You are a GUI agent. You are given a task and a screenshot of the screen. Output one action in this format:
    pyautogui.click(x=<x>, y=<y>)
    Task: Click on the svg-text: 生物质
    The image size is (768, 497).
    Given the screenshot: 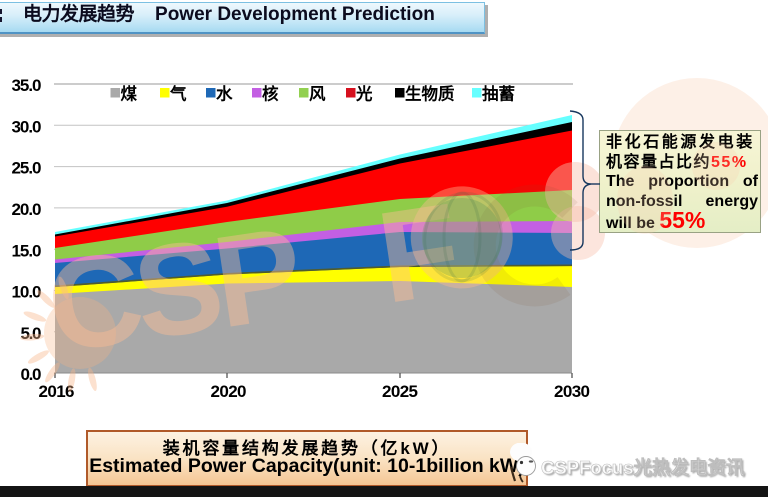 What is the action you would take?
    pyautogui.click(x=430, y=94)
    